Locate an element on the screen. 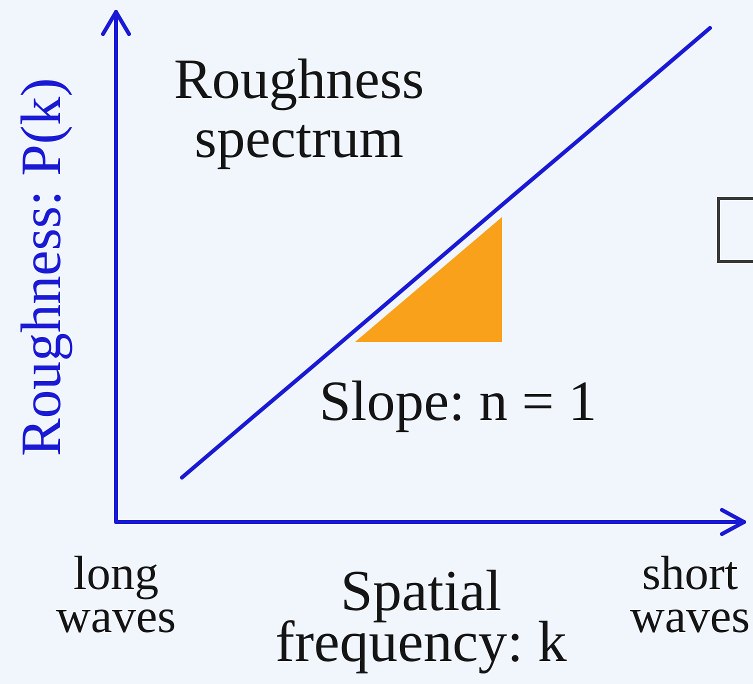 Image resolution: width=753 pixels, height=684 pixels. annotation: Slope: n = 1 is located at coordinates (458, 401).